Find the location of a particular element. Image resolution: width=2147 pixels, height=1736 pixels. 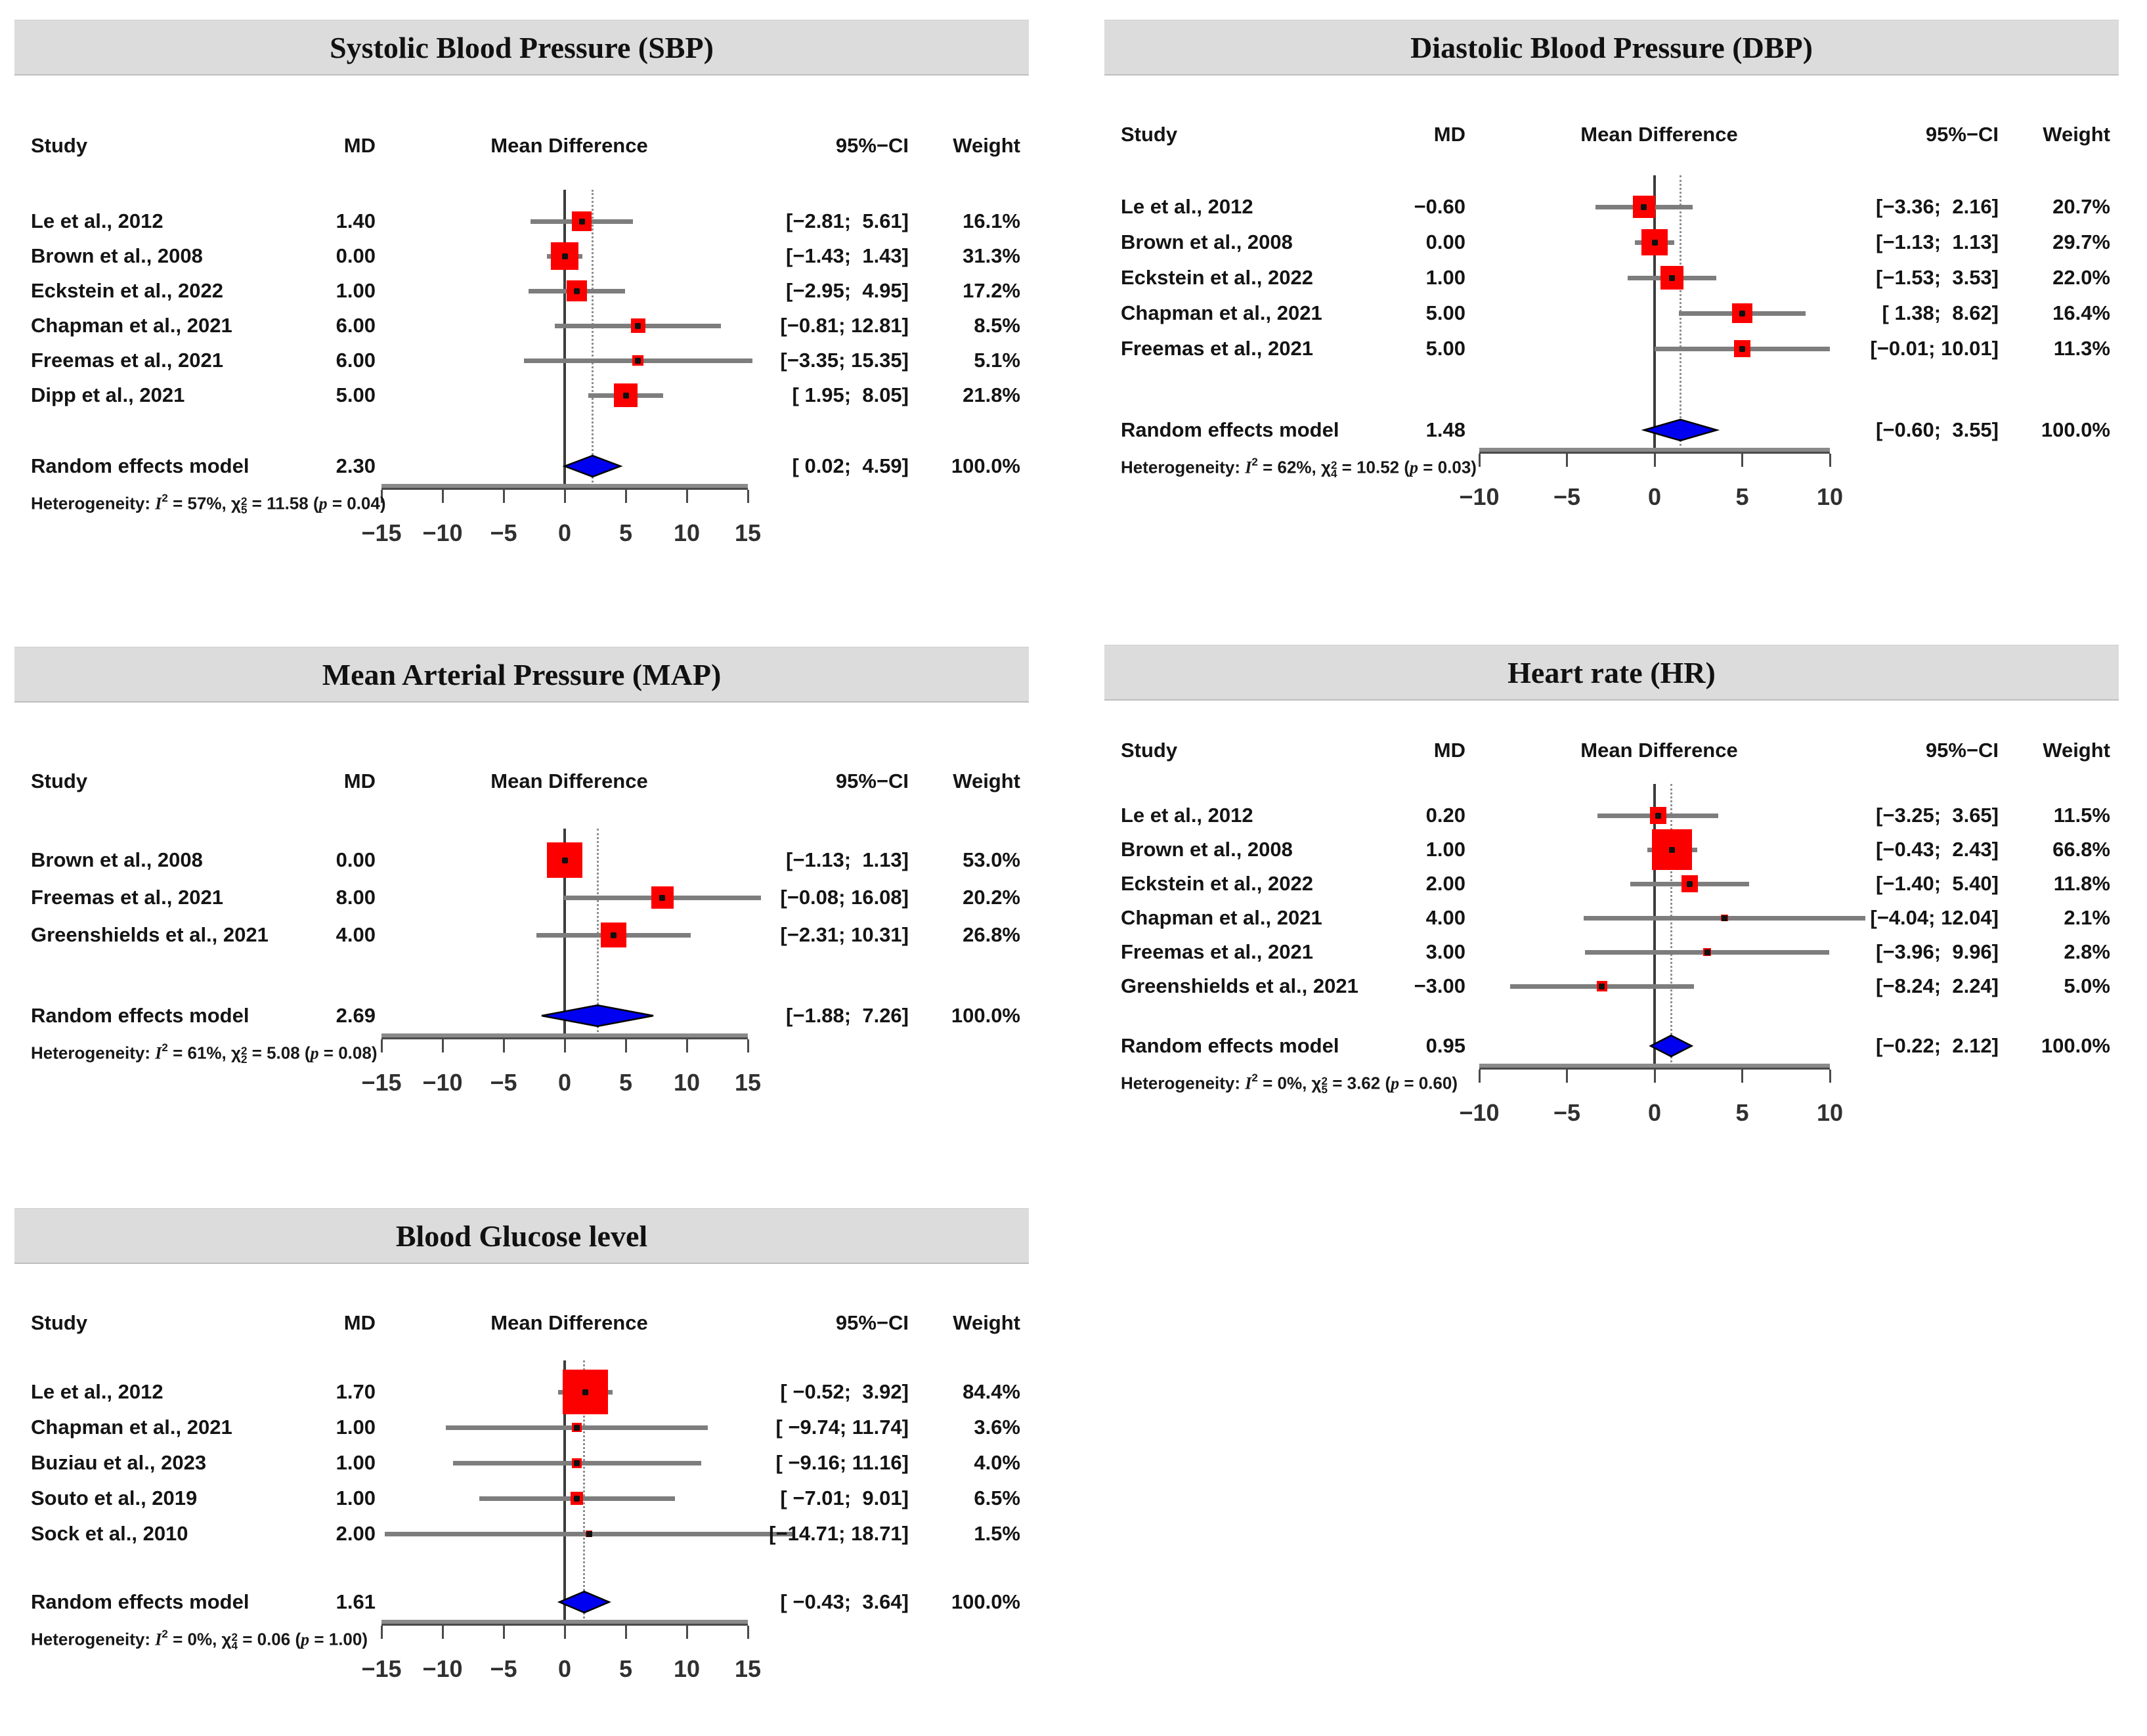

md-value: 5.00 is located at coordinates (356, 394).